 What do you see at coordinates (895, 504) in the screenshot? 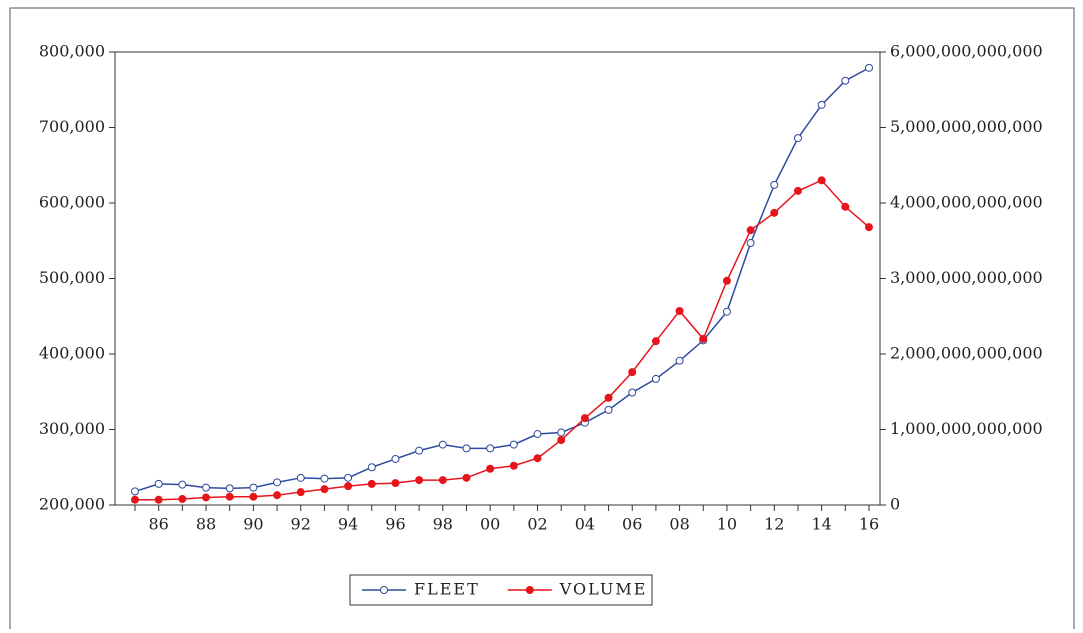
I see `y2-tick-label: 0` at bounding box center [895, 504].